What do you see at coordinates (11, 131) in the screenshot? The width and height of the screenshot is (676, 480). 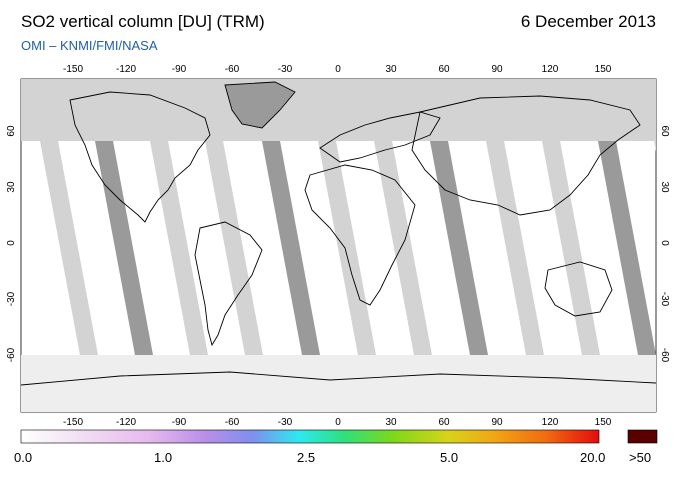 I see `lat-tick-left: 60` at bounding box center [11, 131].